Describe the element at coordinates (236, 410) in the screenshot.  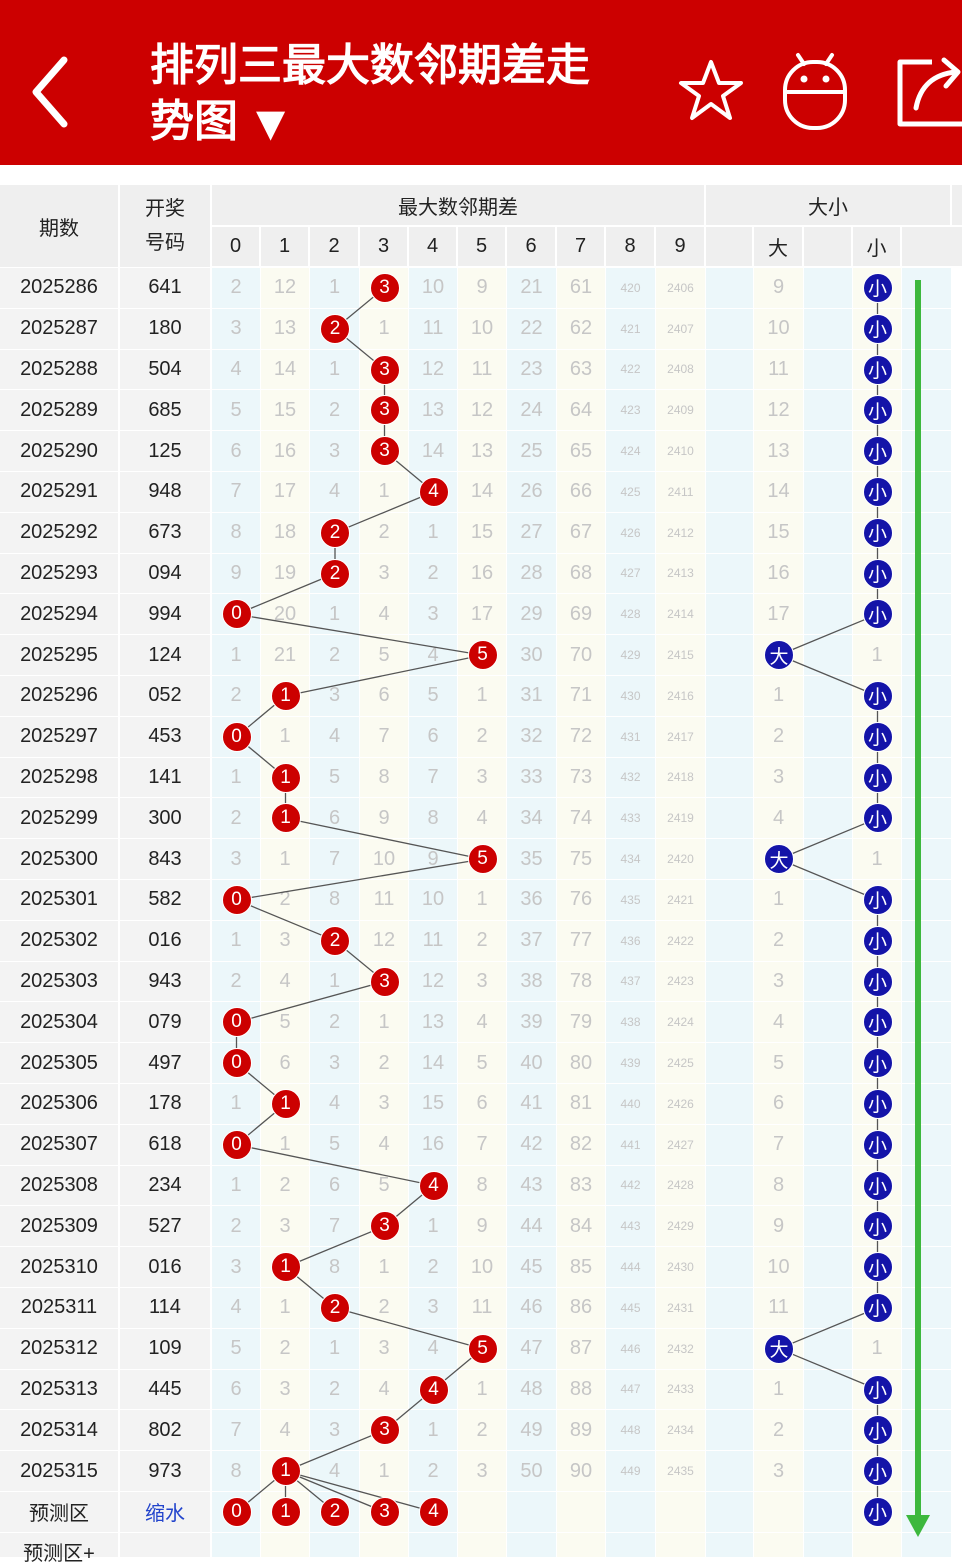
I see `diff-cell-0: 5` at that location.